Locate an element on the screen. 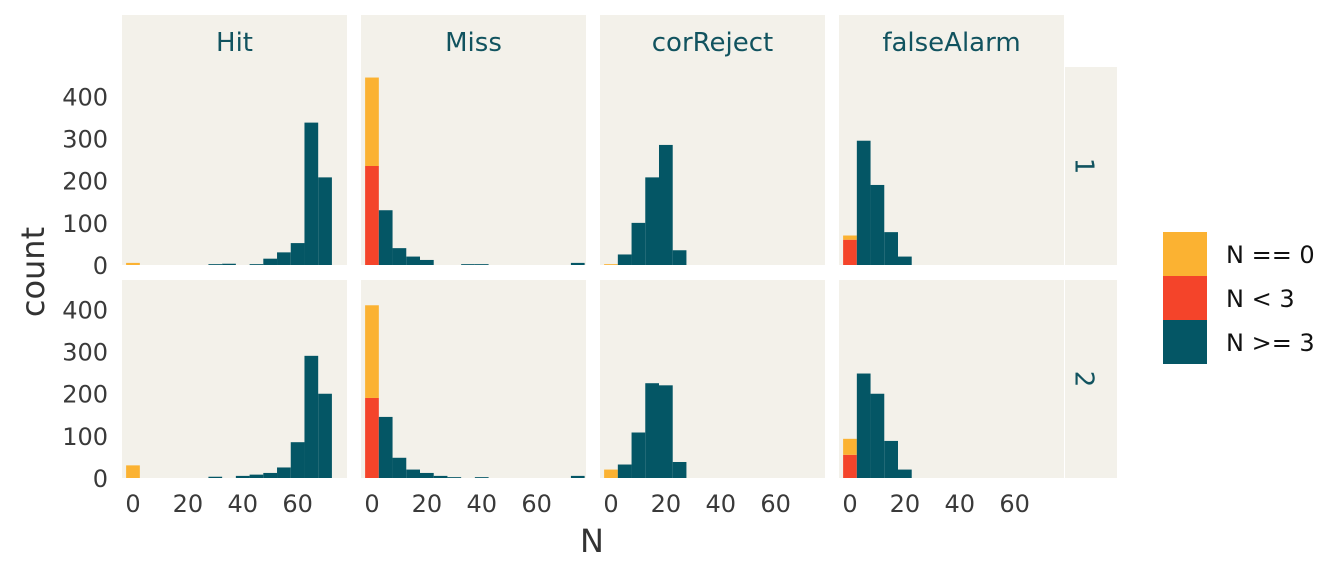 This screenshot has height=576, width=1344. bar-Hit-2-bin0-N == 0 is located at coordinates (133, 471).